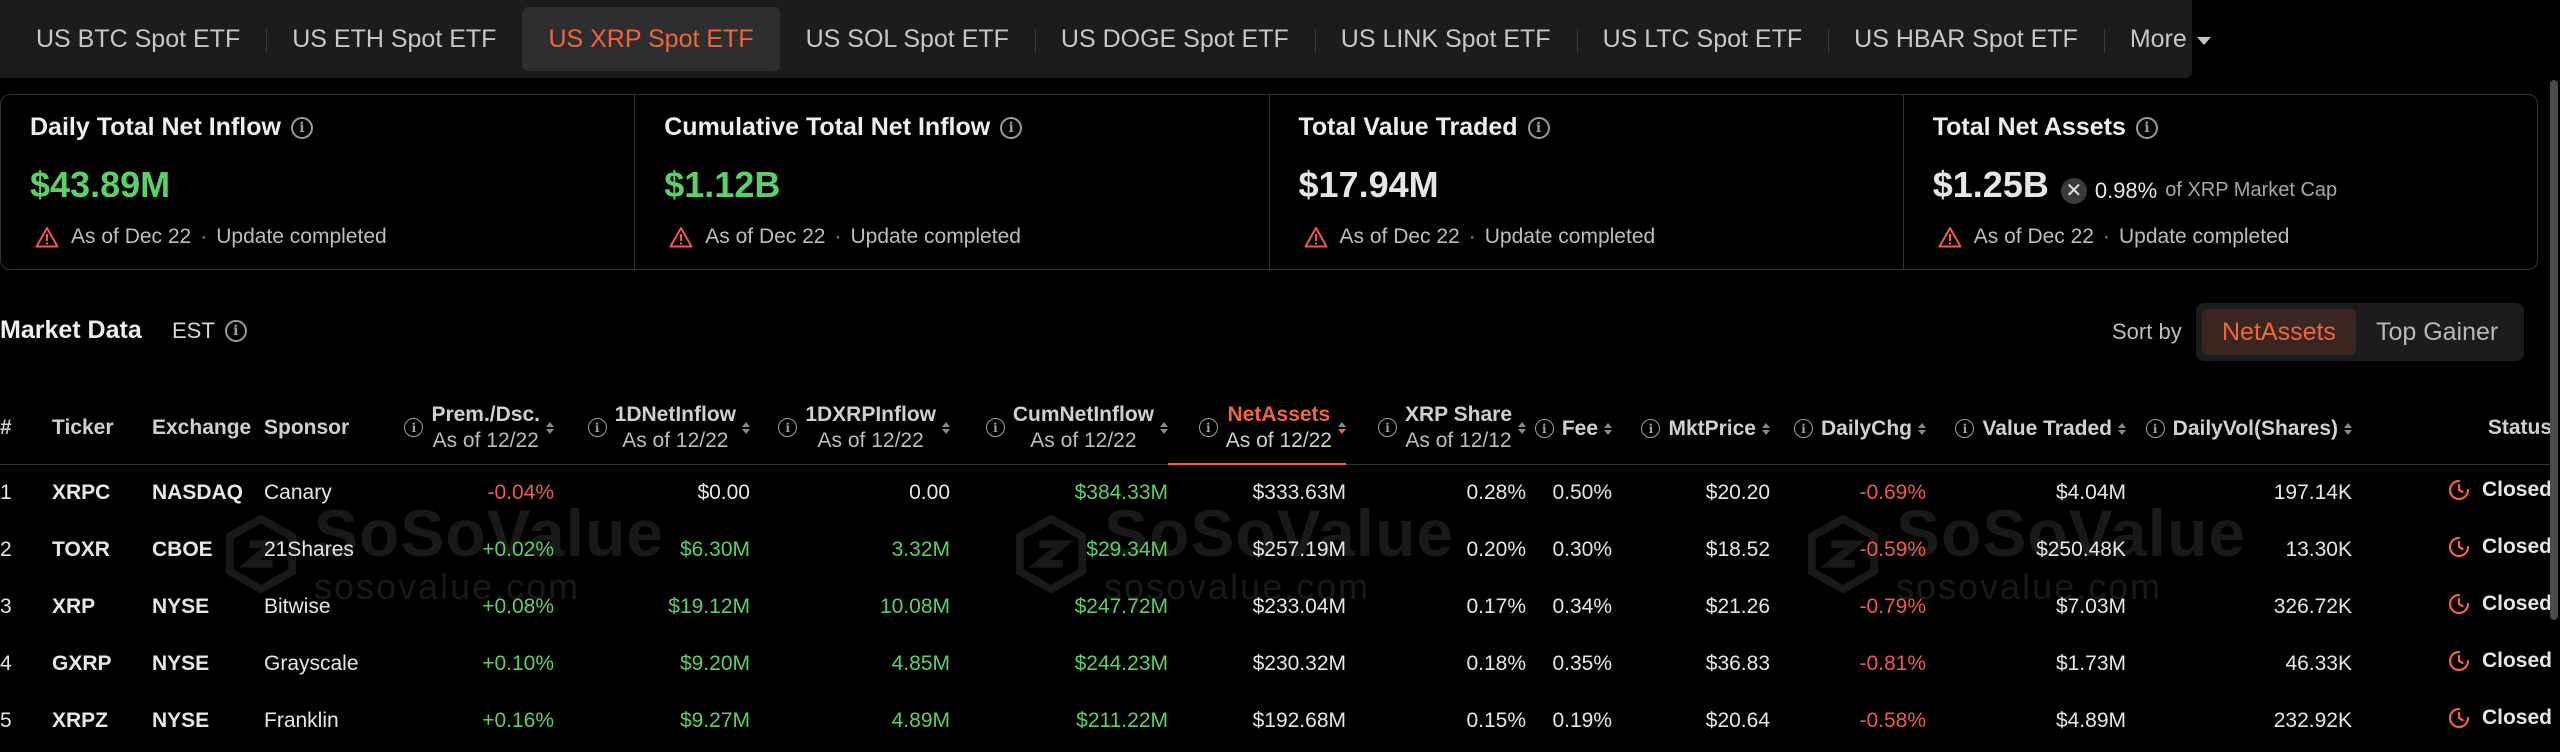  I want to click on col-header-value-traded: i Value Traded, so click(2026, 428).